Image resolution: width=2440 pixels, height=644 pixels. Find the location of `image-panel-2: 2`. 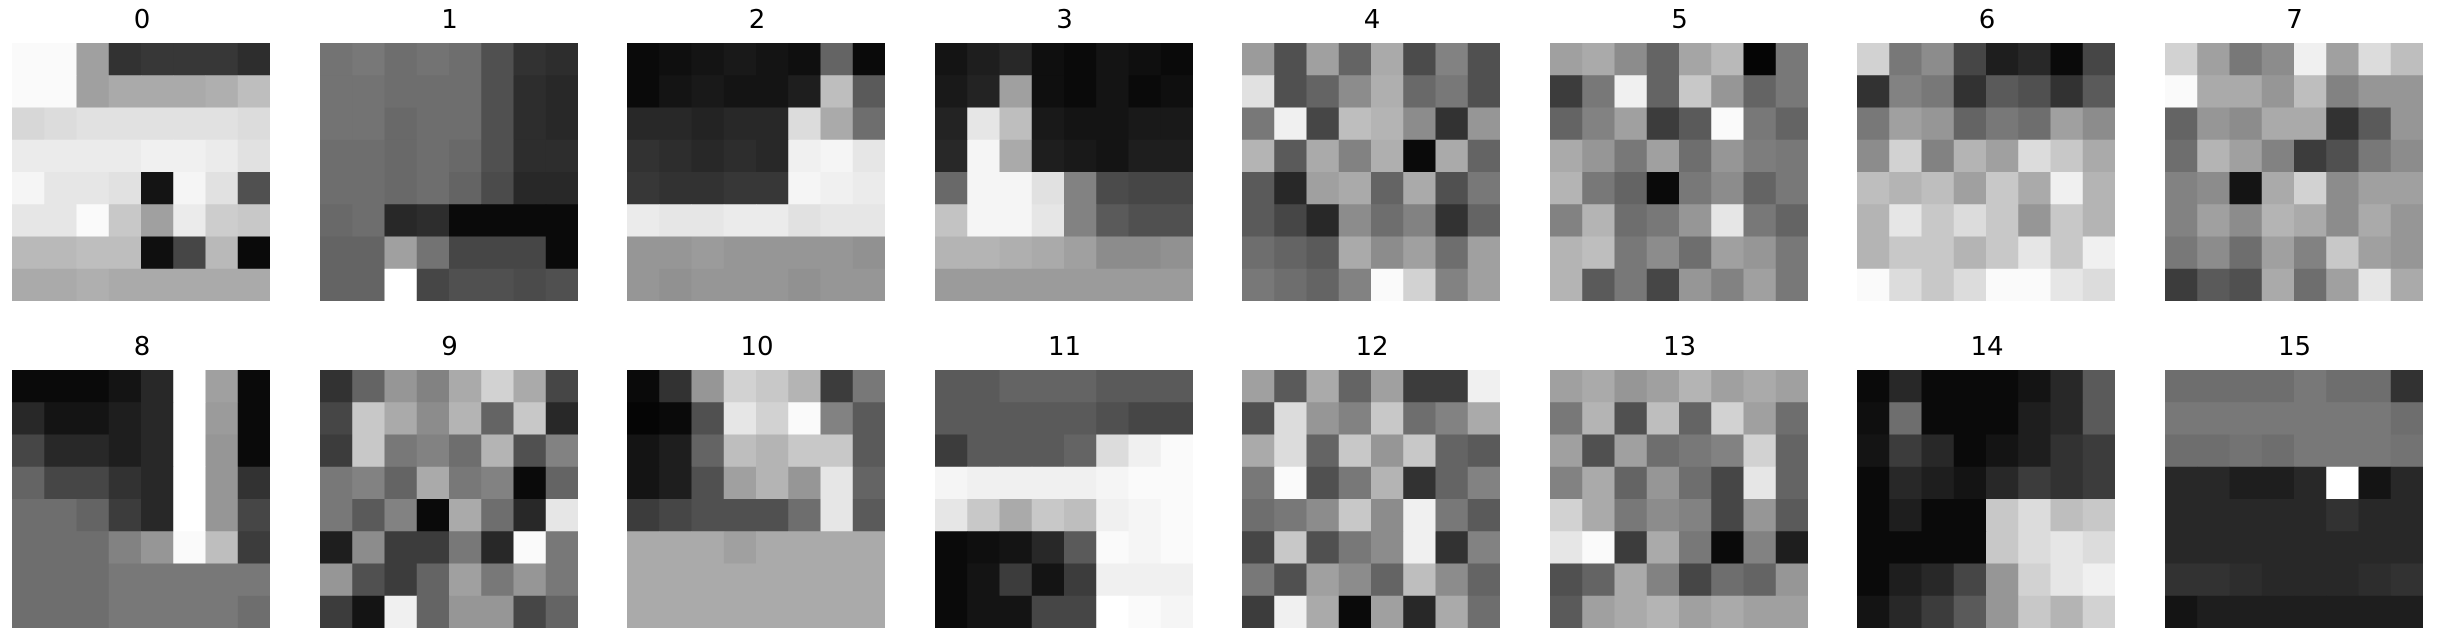

image-panel-2: 2 is located at coordinates (757, 152).